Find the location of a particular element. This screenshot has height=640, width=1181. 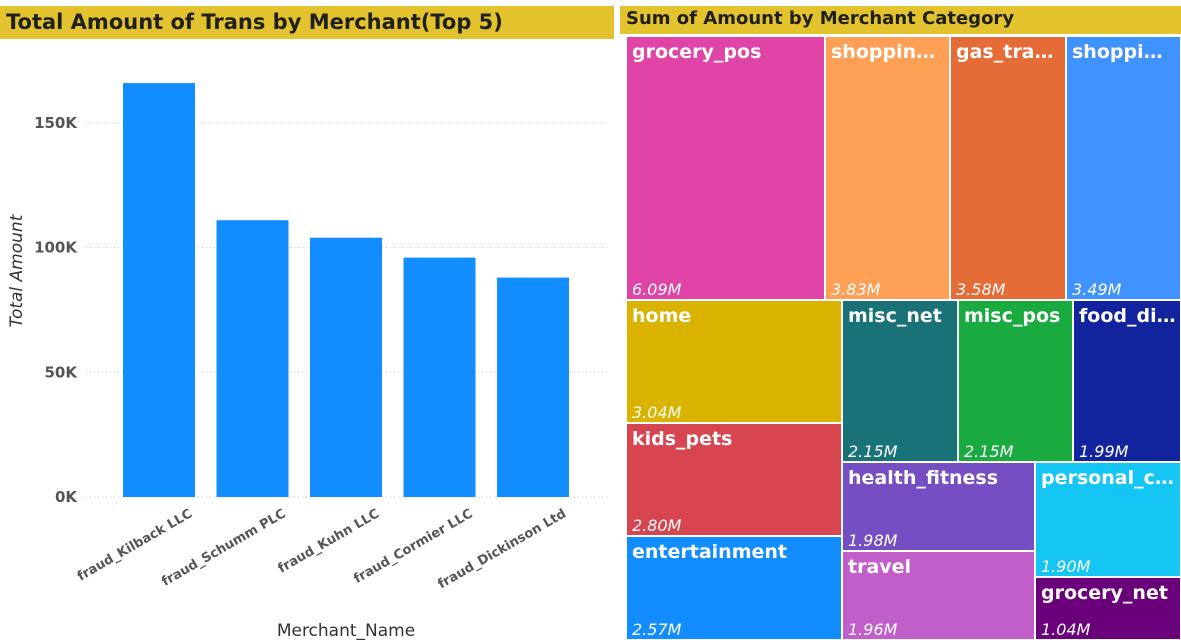

treemap-tile: grocery_pos 6.09M is located at coordinates (725, 168).